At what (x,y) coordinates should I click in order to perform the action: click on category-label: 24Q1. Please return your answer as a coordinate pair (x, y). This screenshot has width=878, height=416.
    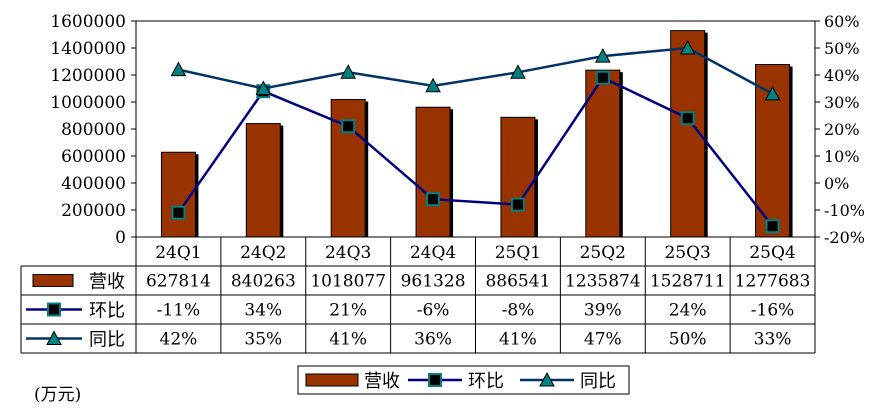
    Looking at the image, I should click on (178, 253).